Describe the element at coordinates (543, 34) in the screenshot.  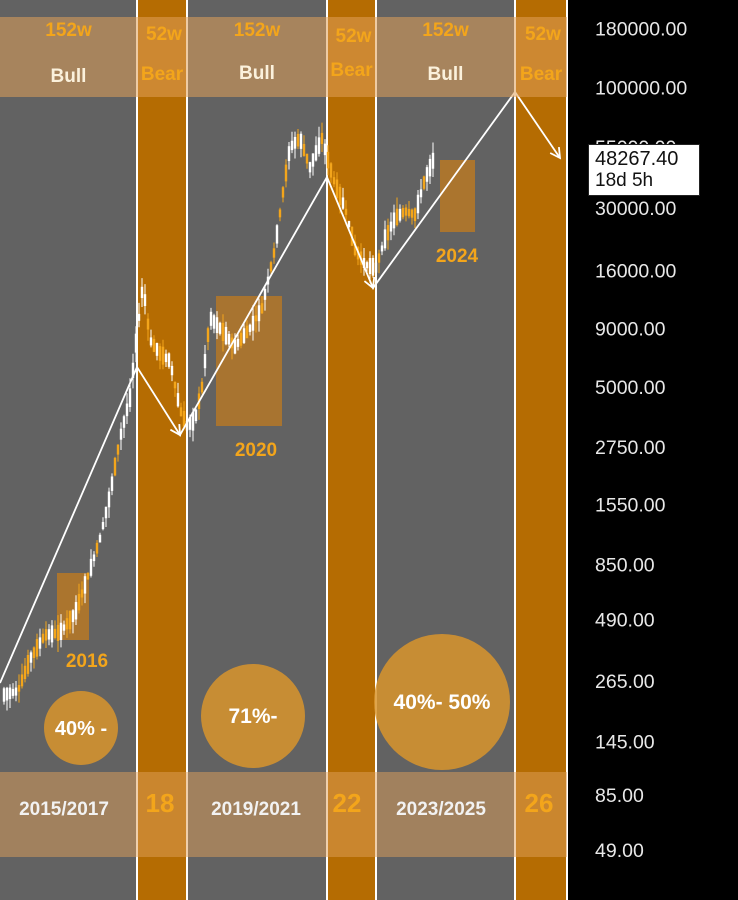
I see `phase-length-label: 52w` at that location.